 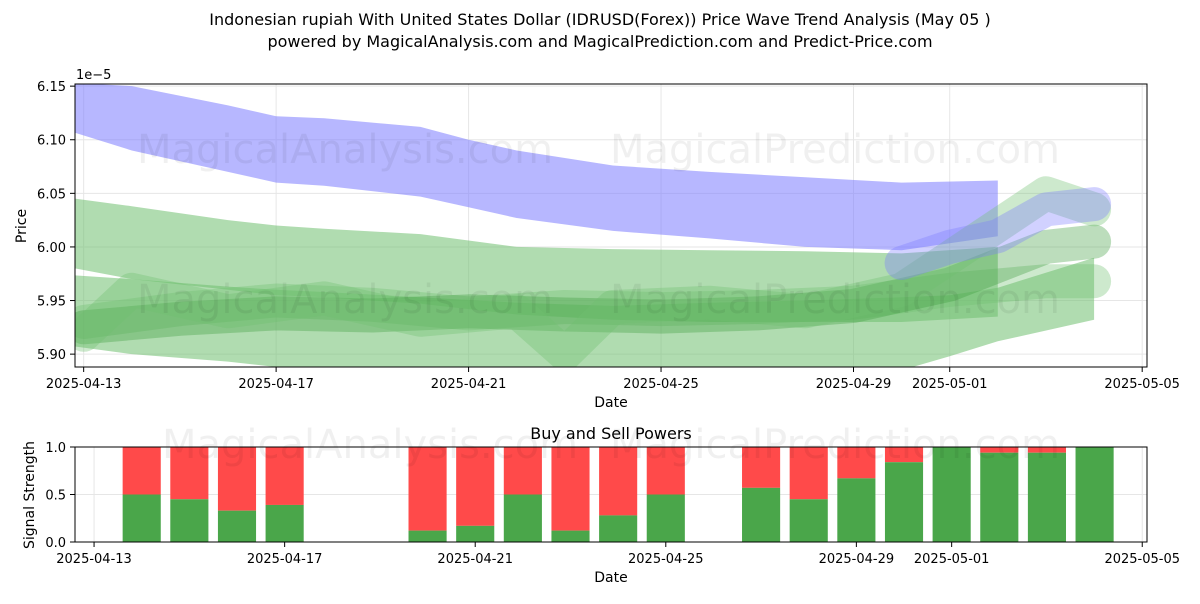 What do you see at coordinates (857, 559) in the screenshot?
I see `power-xtick-label: 2025-04-29` at bounding box center [857, 559].